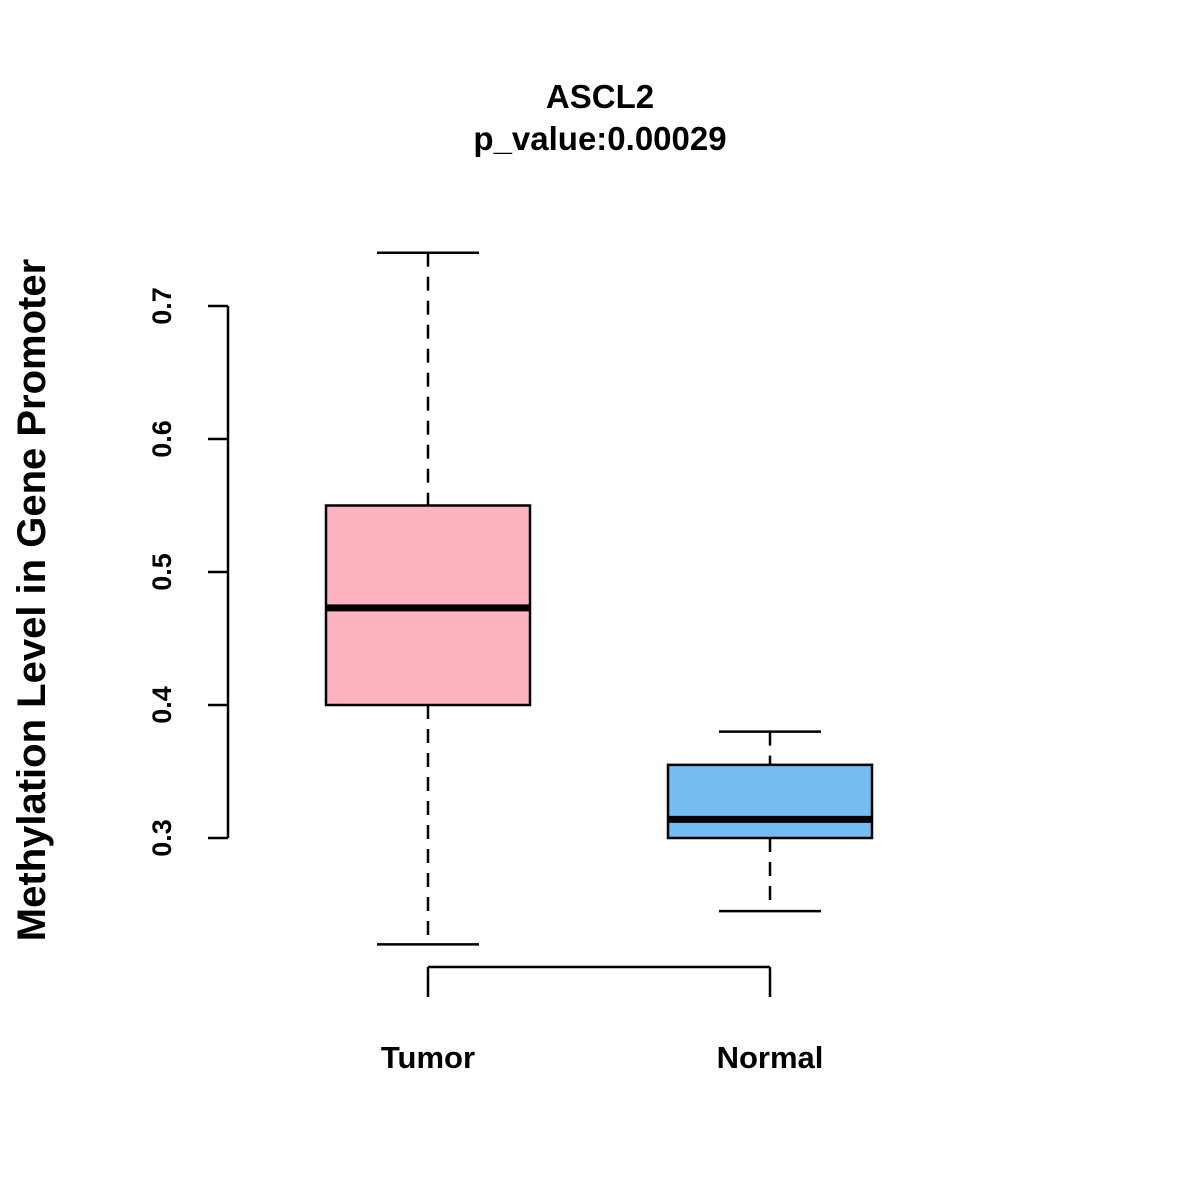 This screenshot has width=1200, height=1200. What do you see at coordinates (770, 801) in the screenshot?
I see `box-rect` at bounding box center [770, 801].